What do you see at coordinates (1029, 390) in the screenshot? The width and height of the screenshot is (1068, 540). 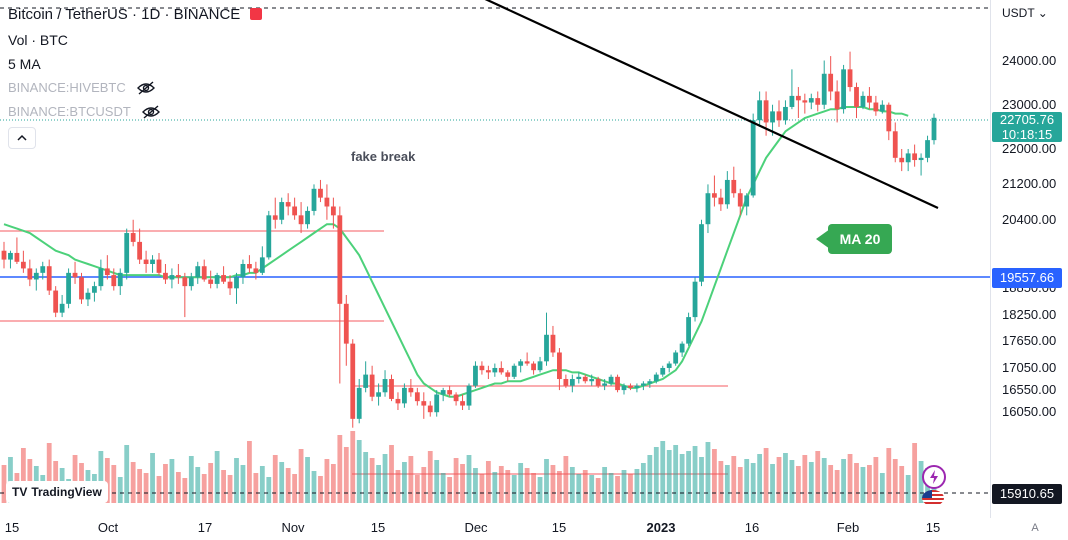 I see `price-tick: 16550.00` at bounding box center [1029, 390].